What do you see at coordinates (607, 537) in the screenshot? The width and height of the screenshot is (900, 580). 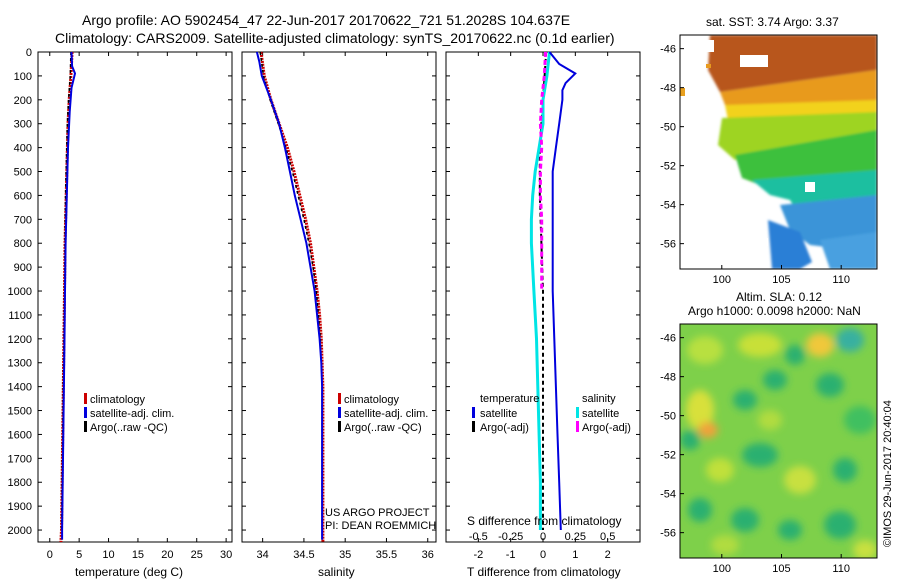 I see `x2-tick-label: 0.5` at bounding box center [607, 537].